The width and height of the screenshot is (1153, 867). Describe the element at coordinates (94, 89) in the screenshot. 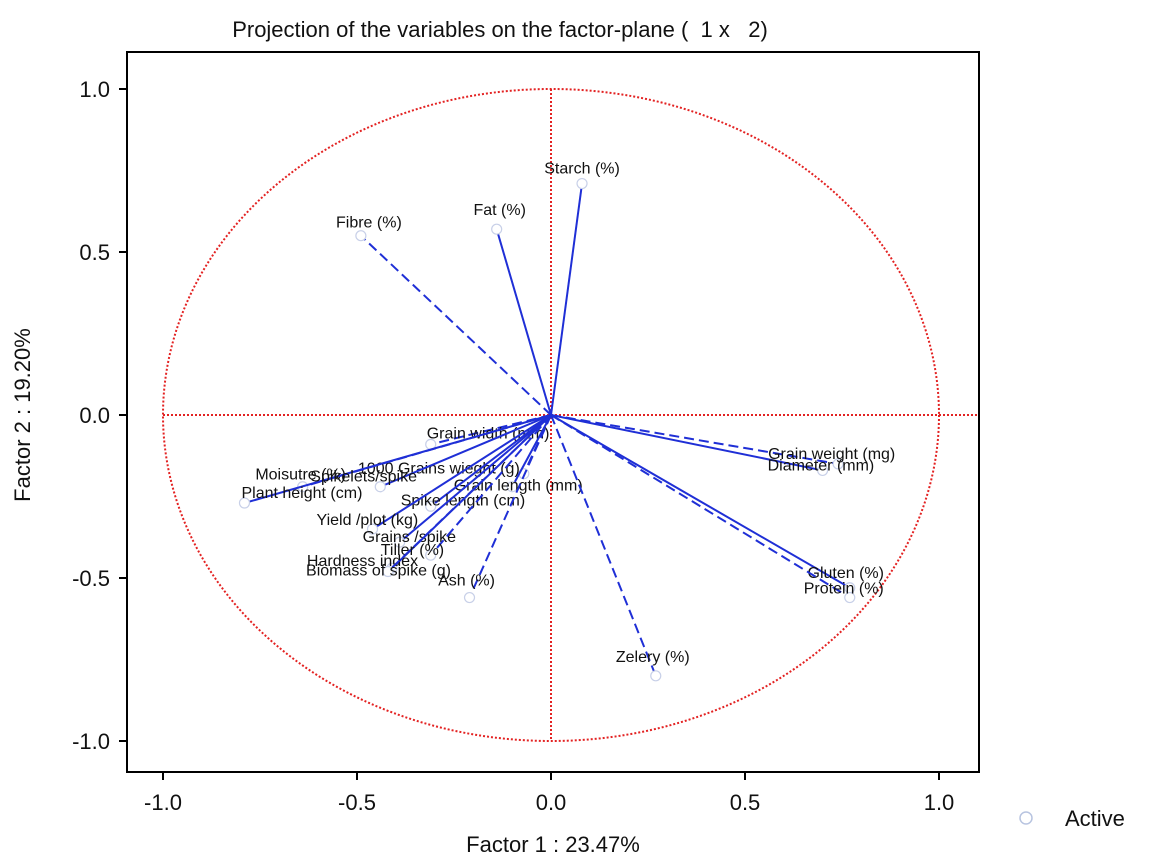

I see `y-tick-label: 1.0` at that location.